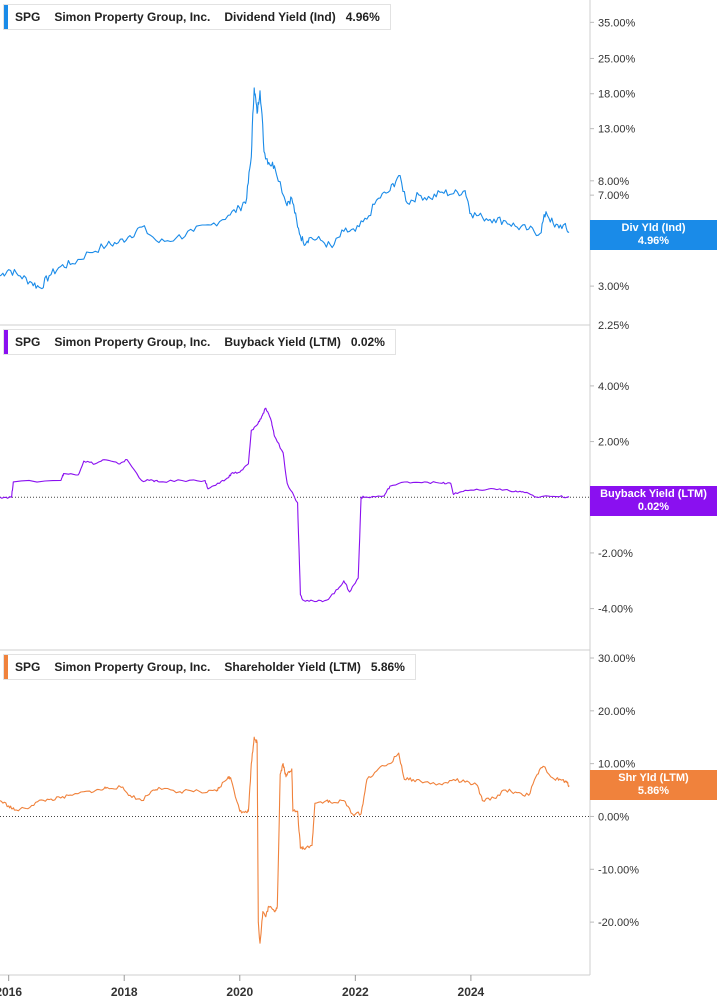  What do you see at coordinates (615, 610) in the screenshot?
I see `y-tick-label: -4.00%` at bounding box center [615, 610].